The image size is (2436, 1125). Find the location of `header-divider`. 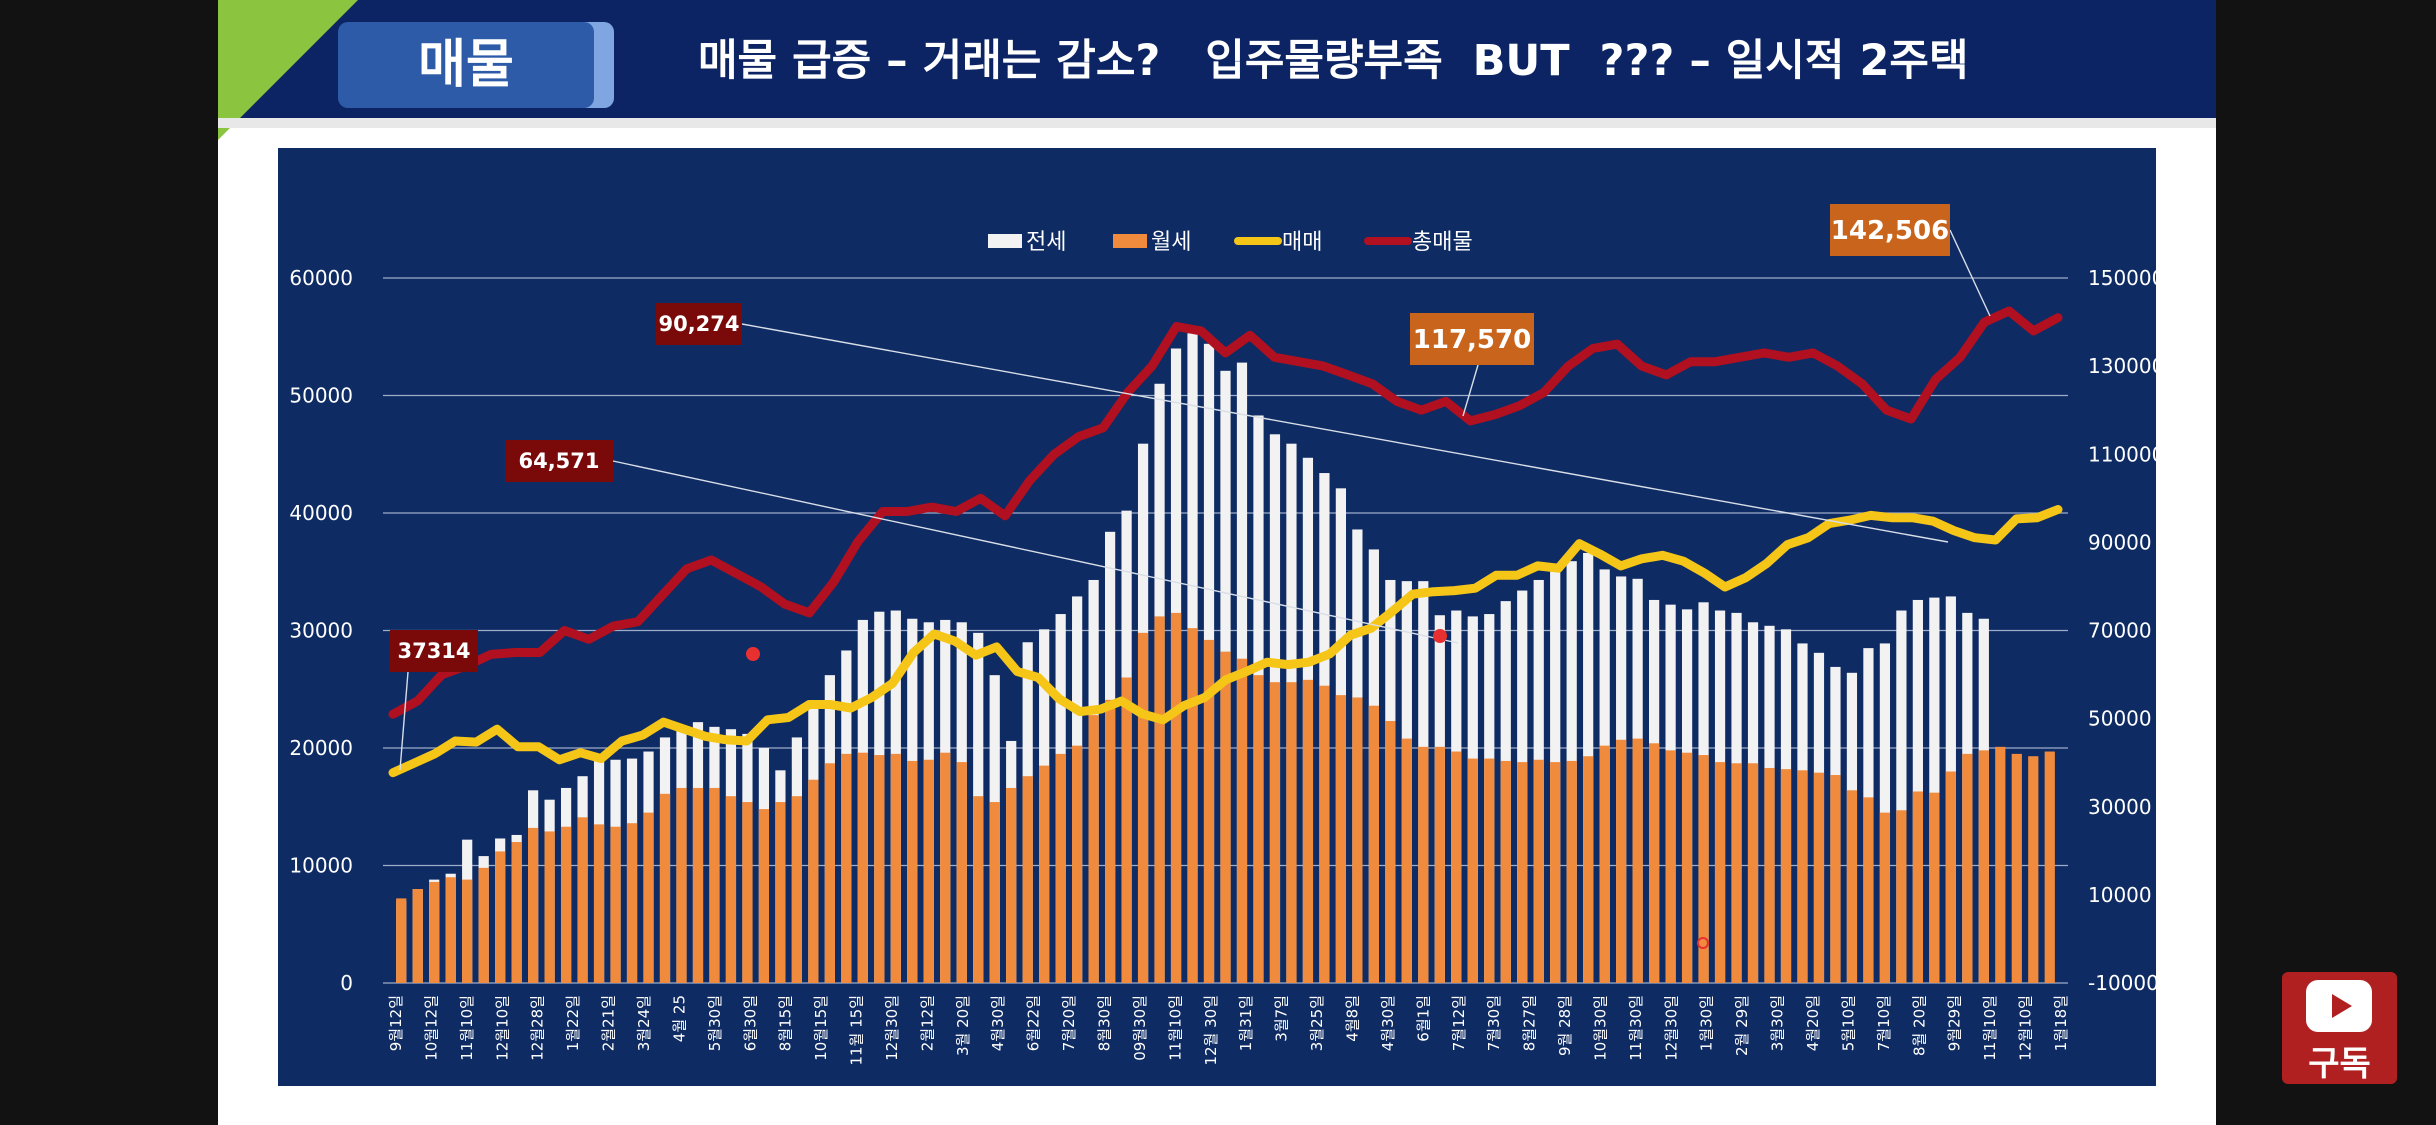

header-divider is located at coordinates (1217, 123).